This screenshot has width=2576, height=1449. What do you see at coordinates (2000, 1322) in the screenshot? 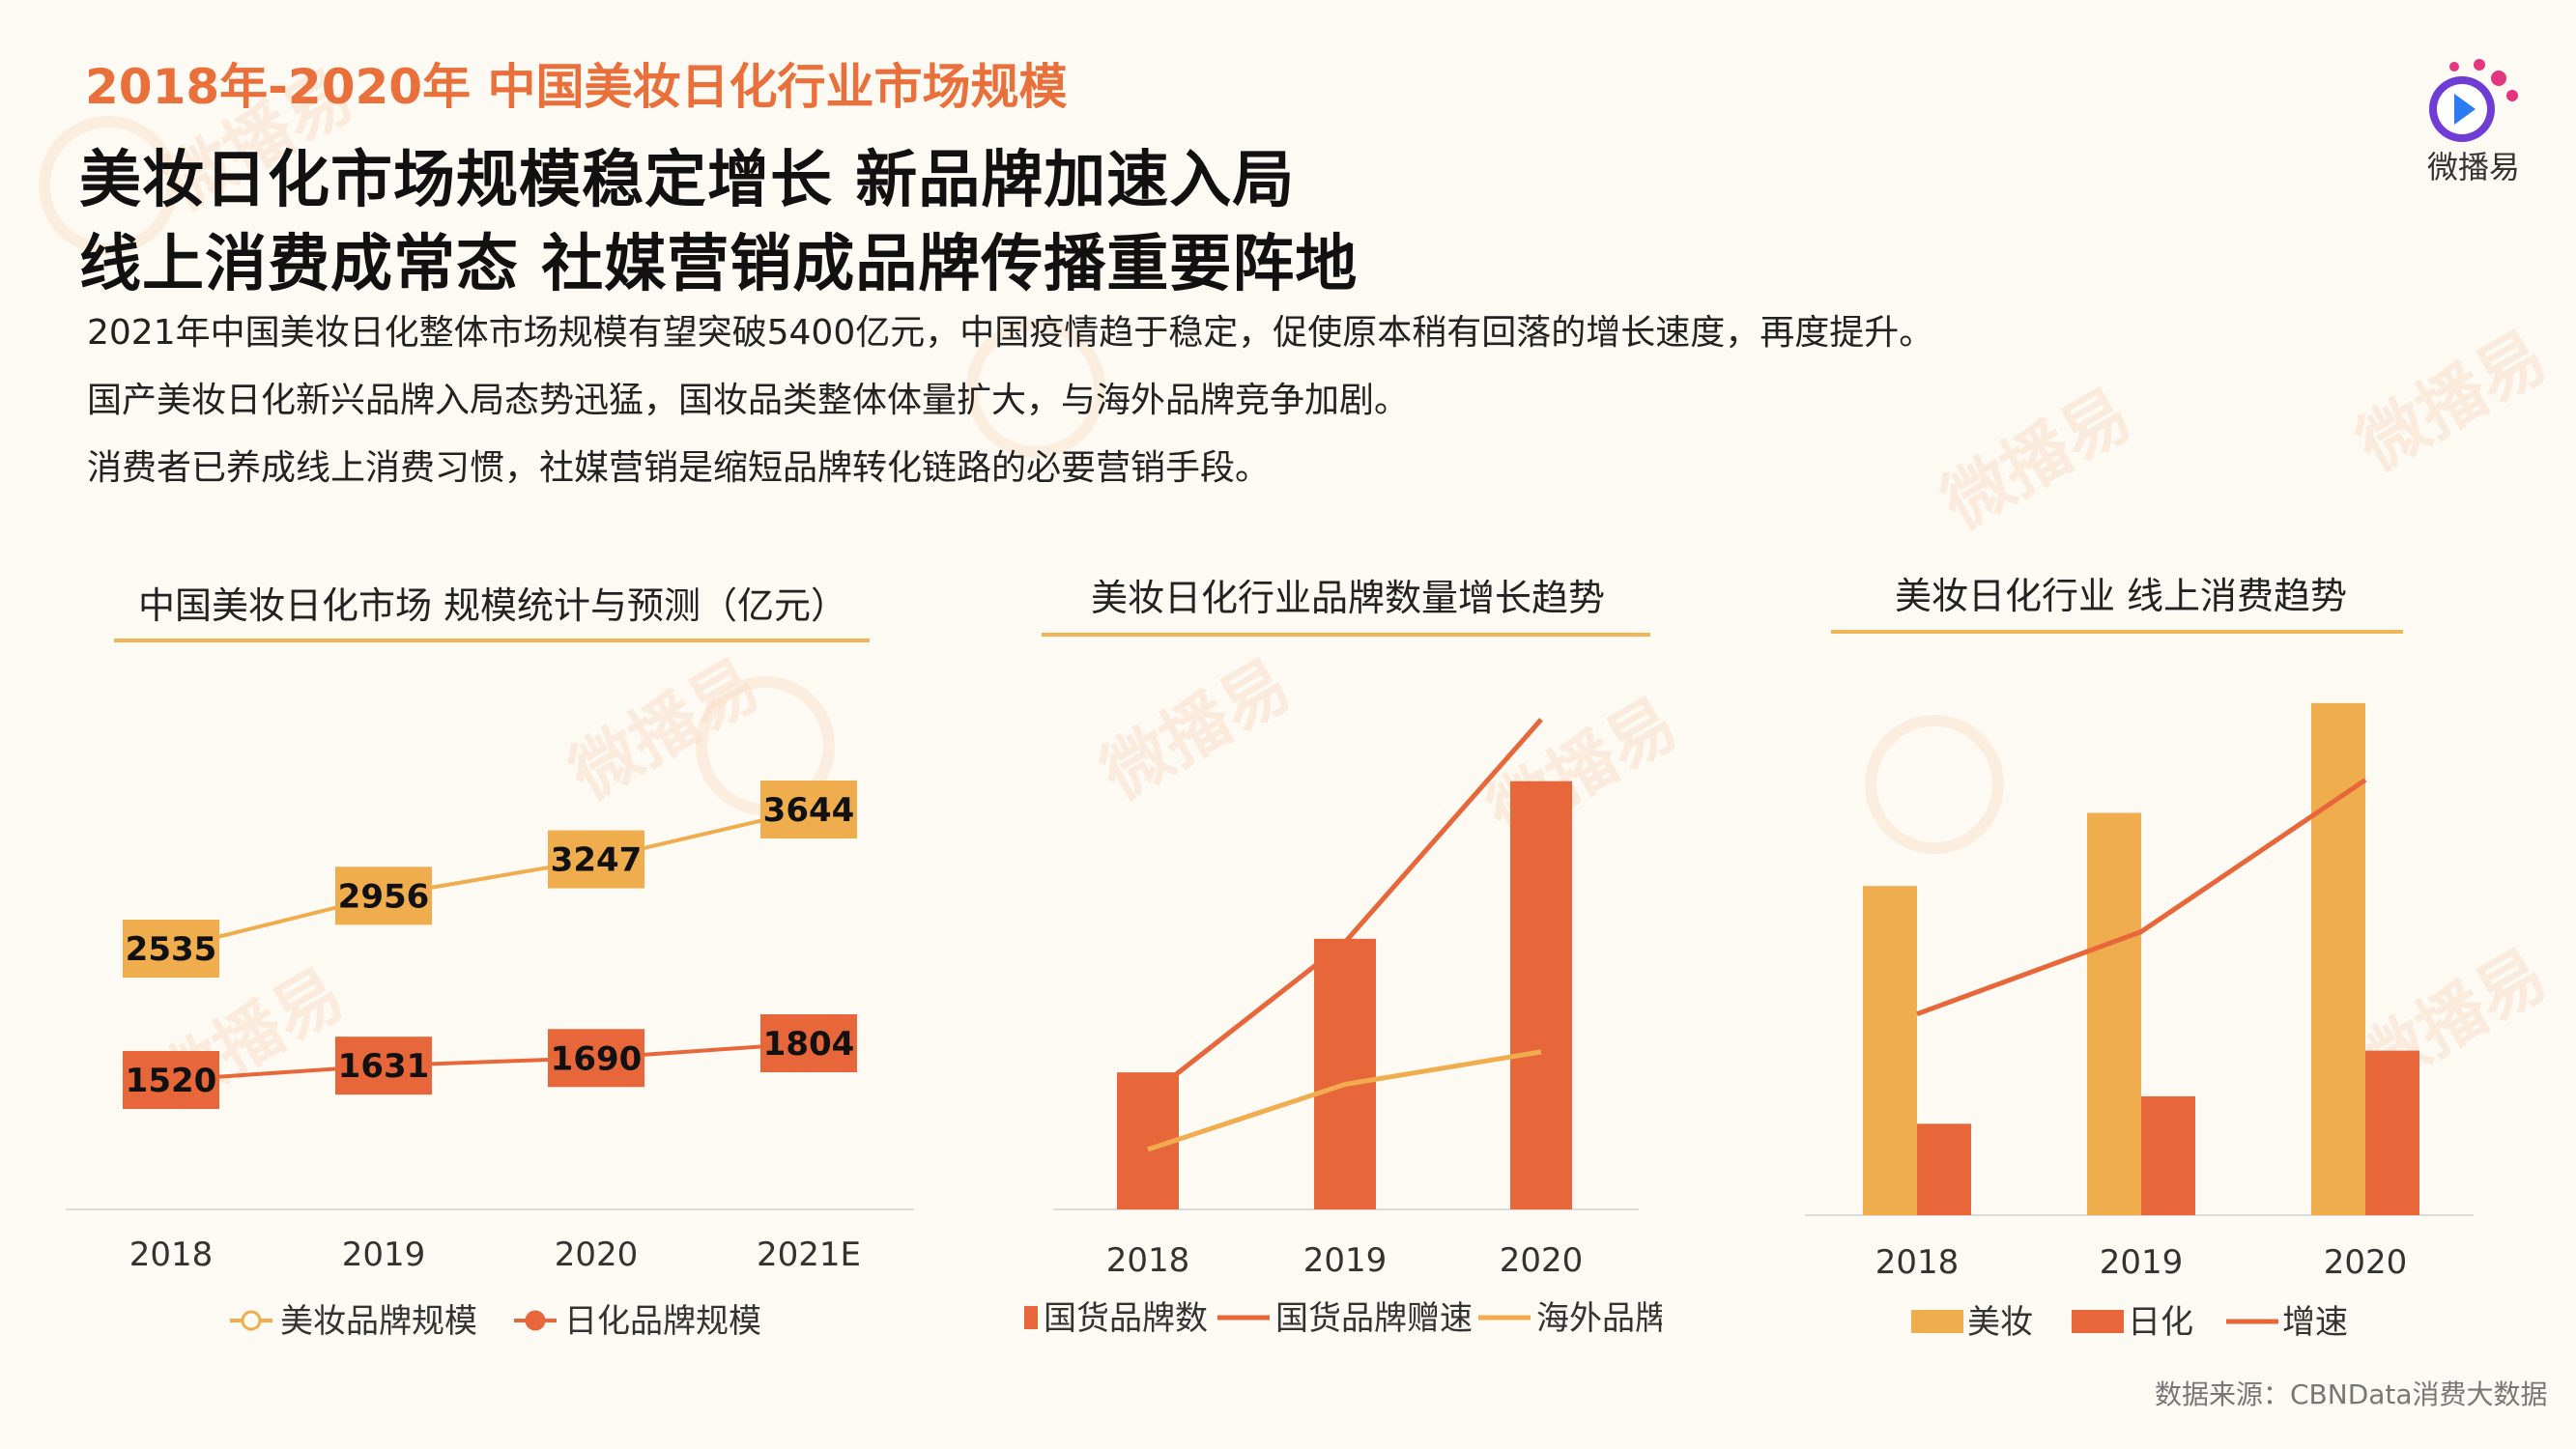
I see `legend-label: 美妆` at bounding box center [2000, 1322].